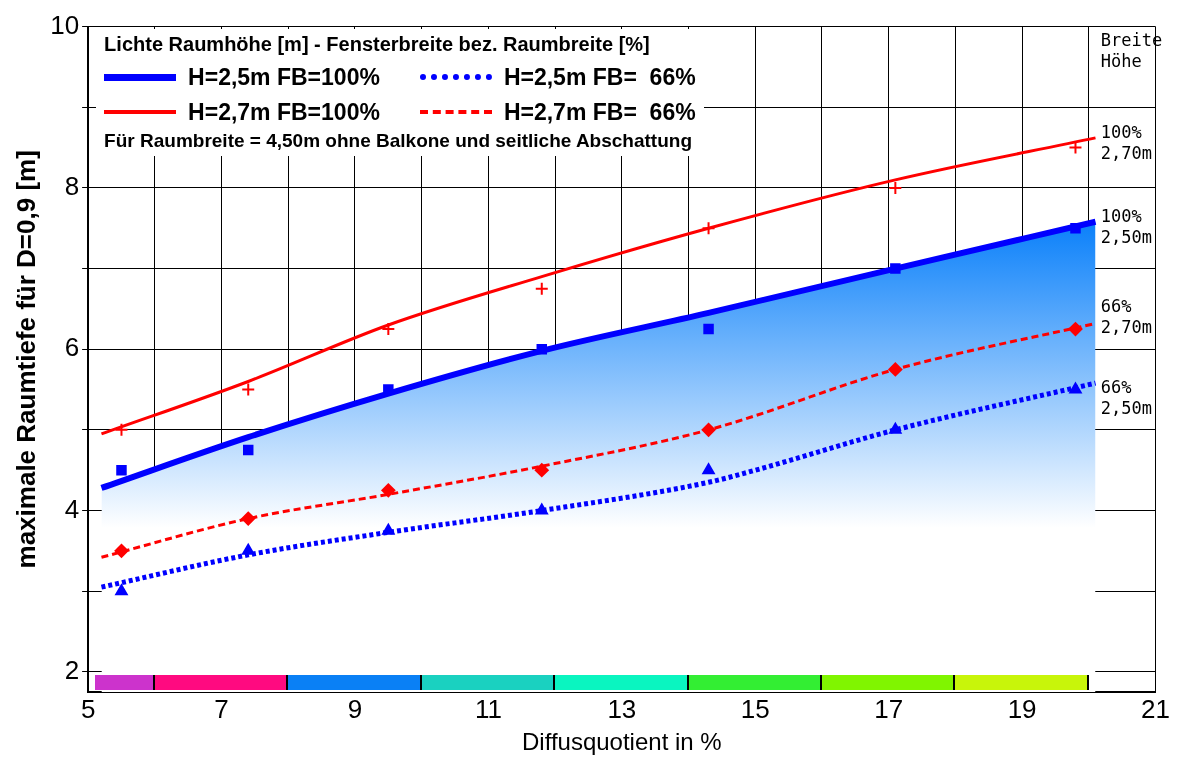 The height and width of the screenshot is (763, 1177). I want to click on annotation: 100% 2,70m, so click(1126, 143).